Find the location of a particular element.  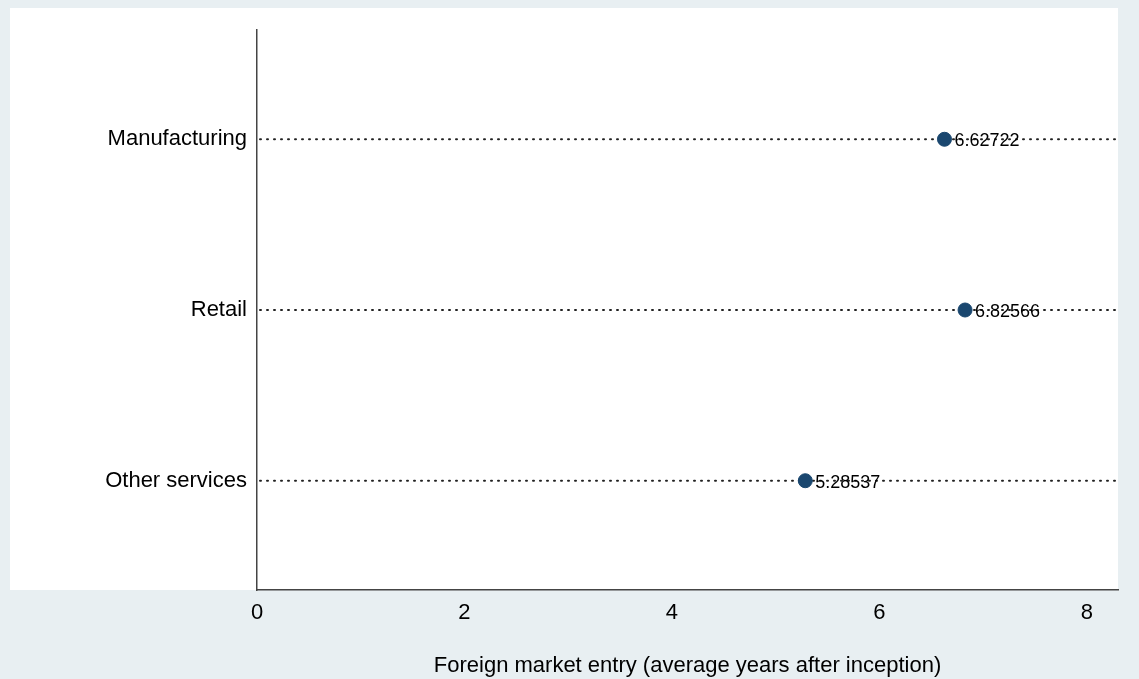

data-label: 6.82566 is located at coordinates (1008, 310).